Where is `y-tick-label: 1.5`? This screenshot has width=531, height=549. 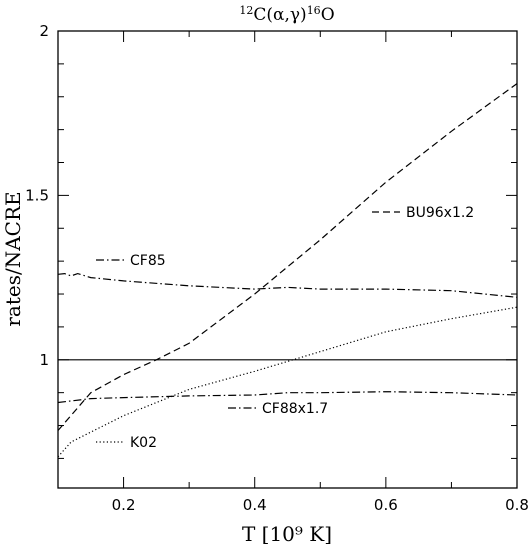 y-tick-label: 1.5 is located at coordinates (37, 195).